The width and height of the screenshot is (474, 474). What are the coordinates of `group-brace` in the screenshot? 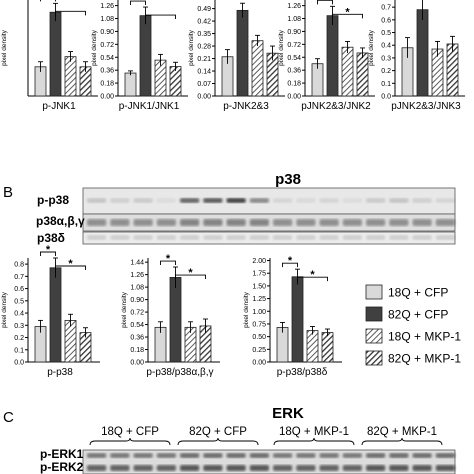 It's located at (218, 441).